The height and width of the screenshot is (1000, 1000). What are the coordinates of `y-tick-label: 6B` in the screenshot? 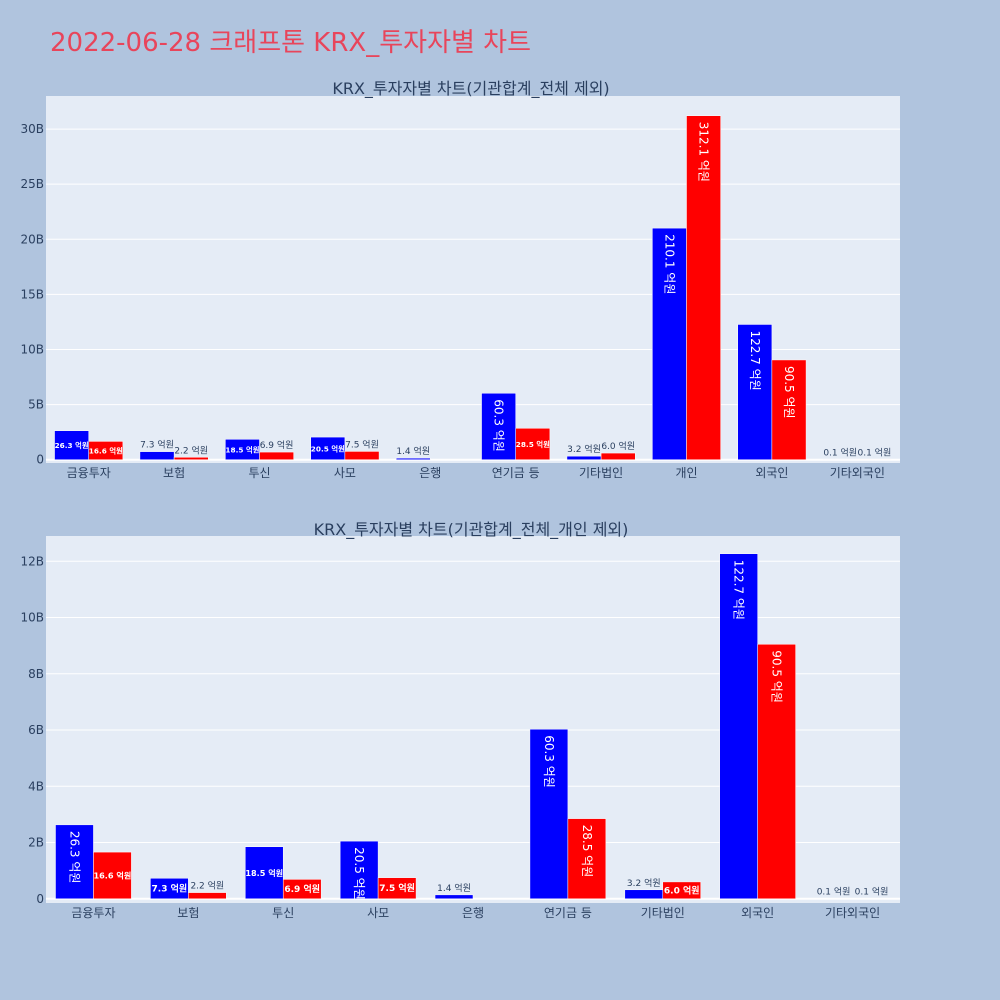 It's located at (36, 730).